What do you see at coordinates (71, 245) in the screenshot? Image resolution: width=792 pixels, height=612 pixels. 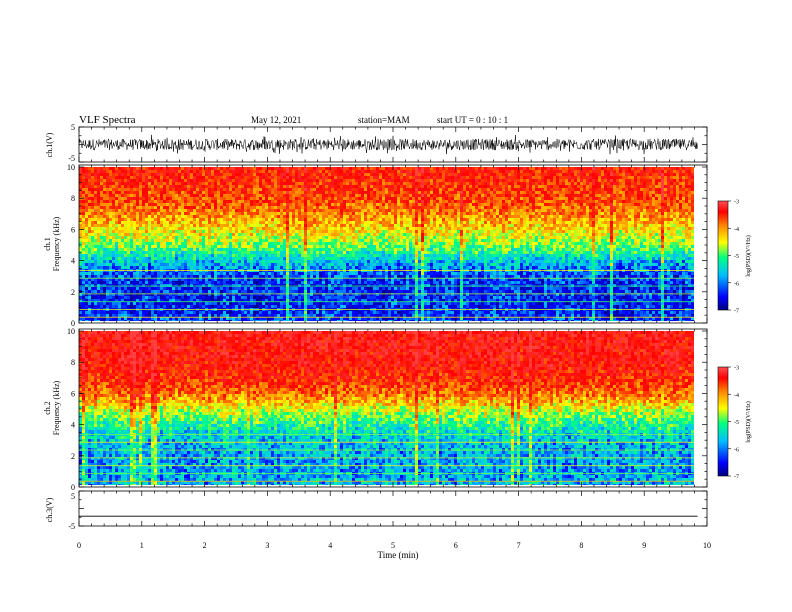 I see `ch1-freq-ticklabels: 0 2 4 6 8 10` at bounding box center [71, 245].